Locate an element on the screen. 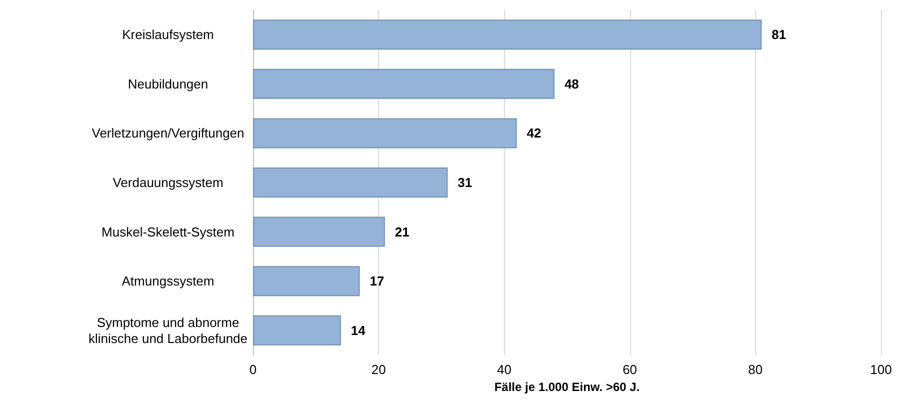  data-label: 14 is located at coordinates (358, 330).